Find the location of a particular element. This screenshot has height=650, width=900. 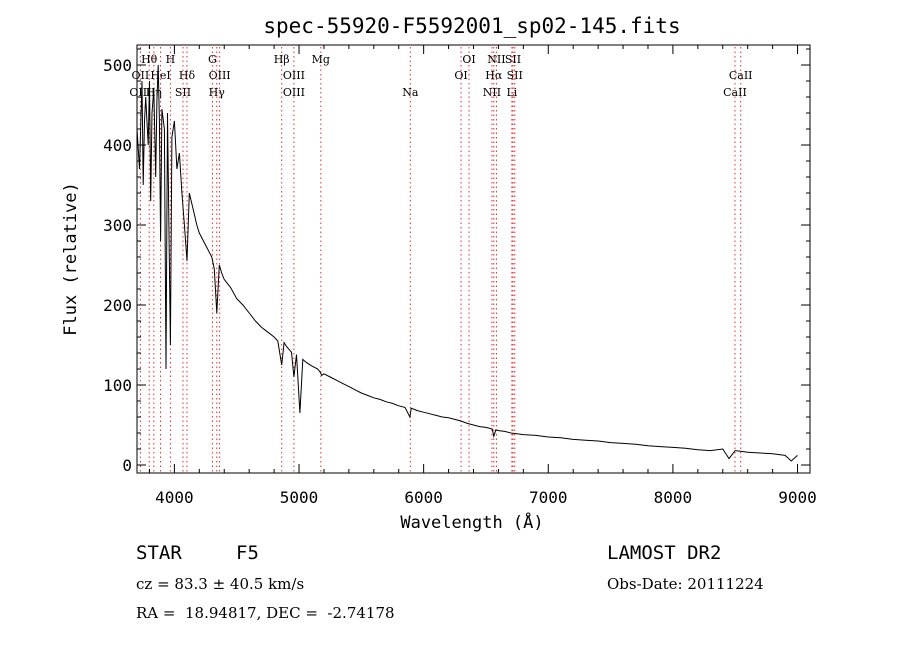

y-tick-label: 400 is located at coordinates (117, 145).